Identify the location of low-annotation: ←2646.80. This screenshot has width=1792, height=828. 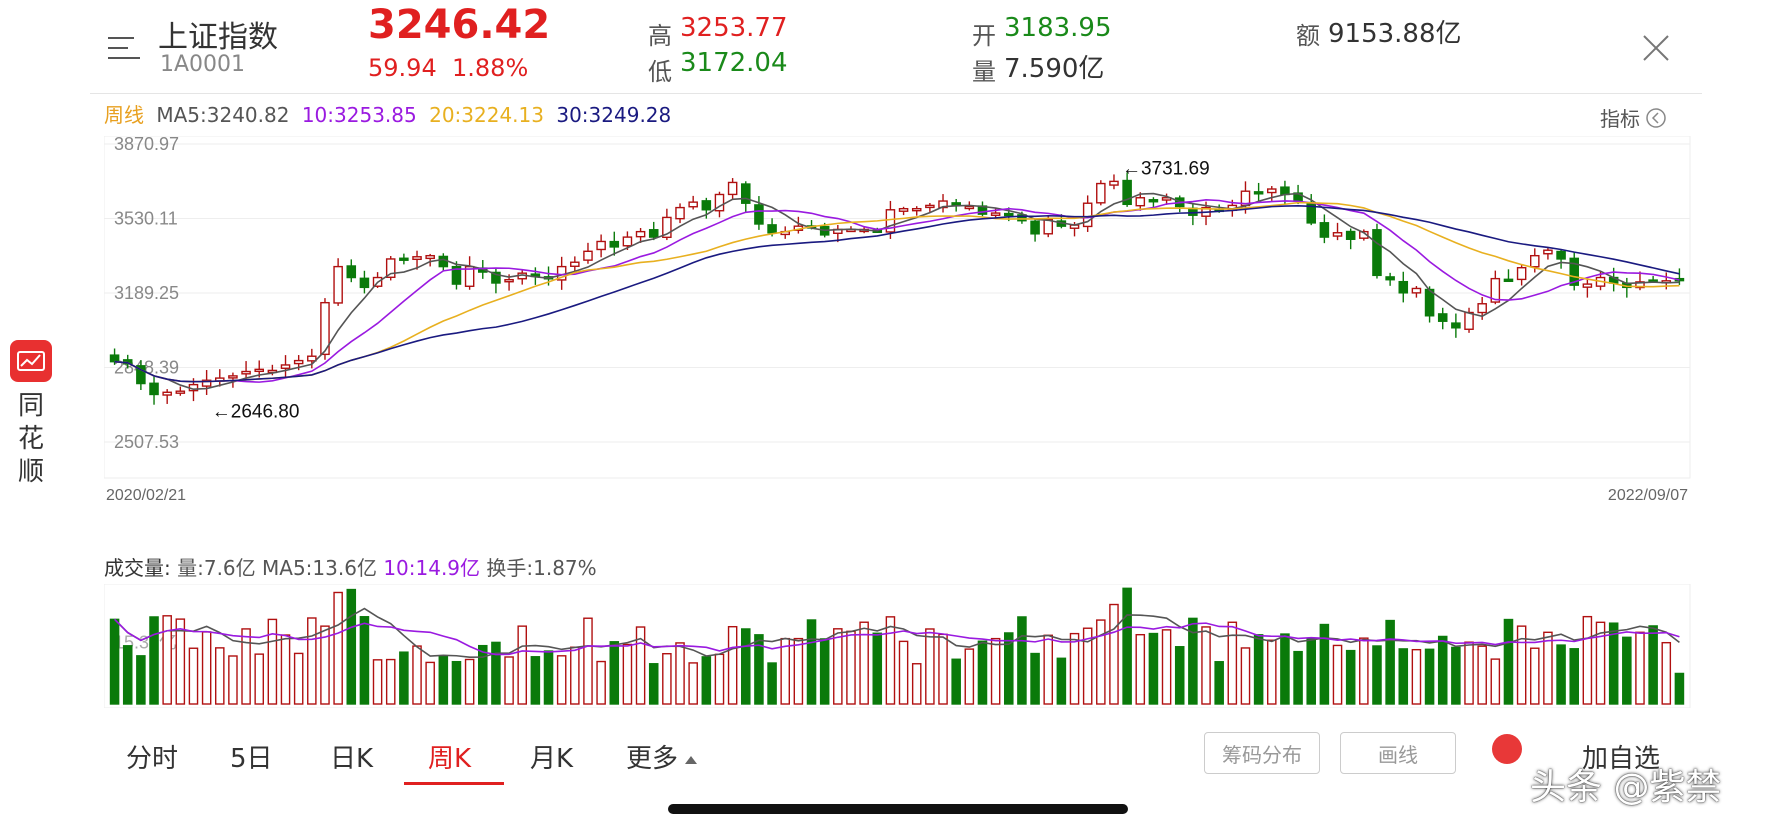
(256, 412).